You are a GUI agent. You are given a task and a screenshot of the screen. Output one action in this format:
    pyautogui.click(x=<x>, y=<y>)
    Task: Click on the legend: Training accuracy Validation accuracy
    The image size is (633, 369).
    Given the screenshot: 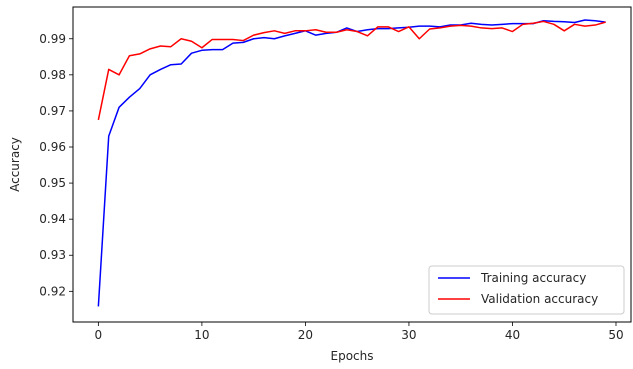 What is the action you would take?
    pyautogui.click(x=526, y=290)
    